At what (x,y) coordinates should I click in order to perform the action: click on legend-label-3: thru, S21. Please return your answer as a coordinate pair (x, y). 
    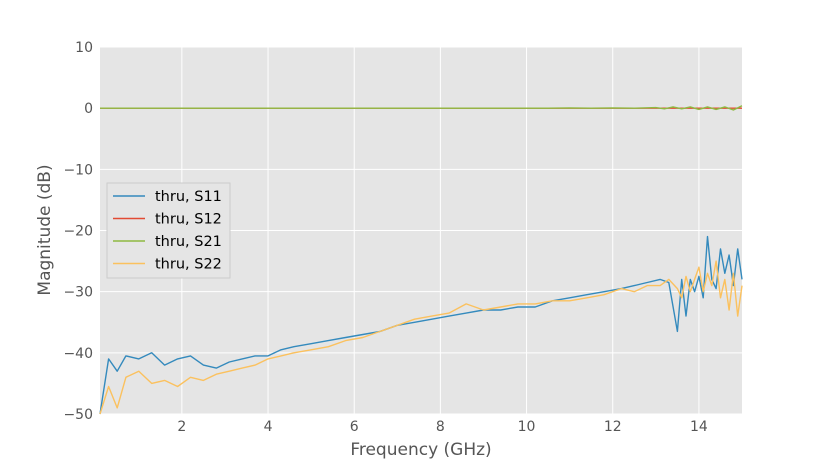
    Looking at the image, I should click on (188, 242).